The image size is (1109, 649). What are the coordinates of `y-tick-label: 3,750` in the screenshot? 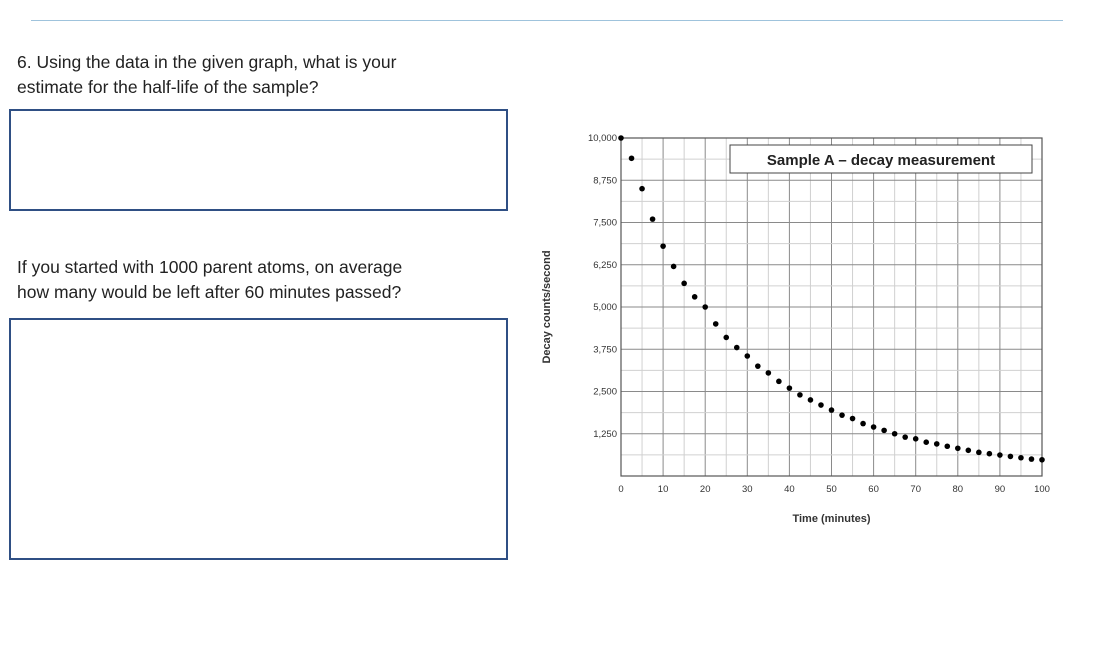 It's located at (605, 349).